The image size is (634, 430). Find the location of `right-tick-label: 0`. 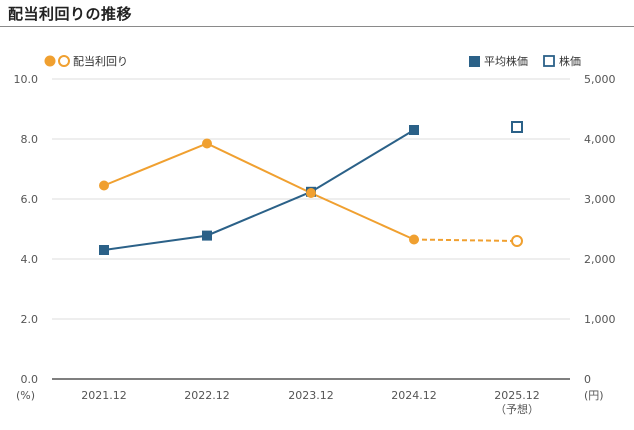

right-tick-label: 0 is located at coordinates (587, 379).